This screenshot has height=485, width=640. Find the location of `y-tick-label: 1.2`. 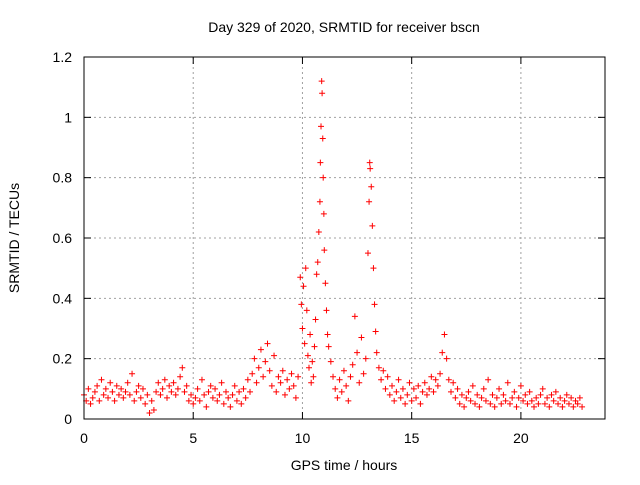

y-tick-label: 1.2 is located at coordinates (63, 57).